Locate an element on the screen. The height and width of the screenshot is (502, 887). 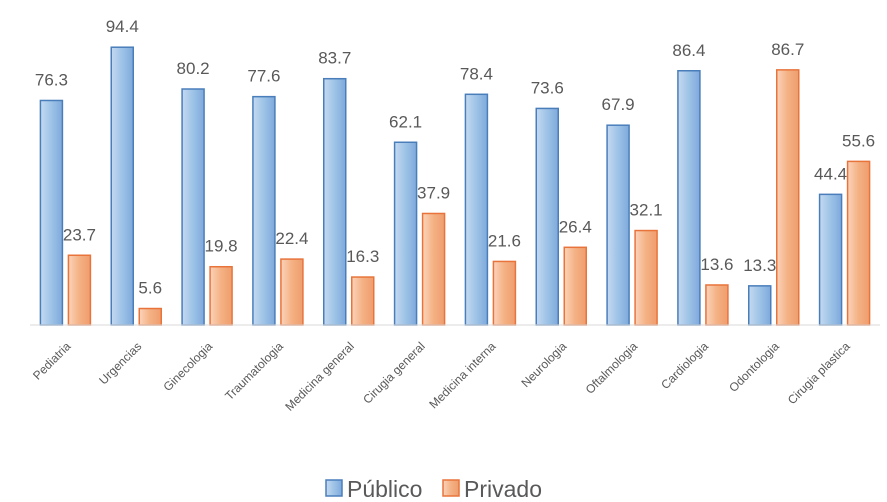
bar-publico-traumatologia is located at coordinates (264, 210).